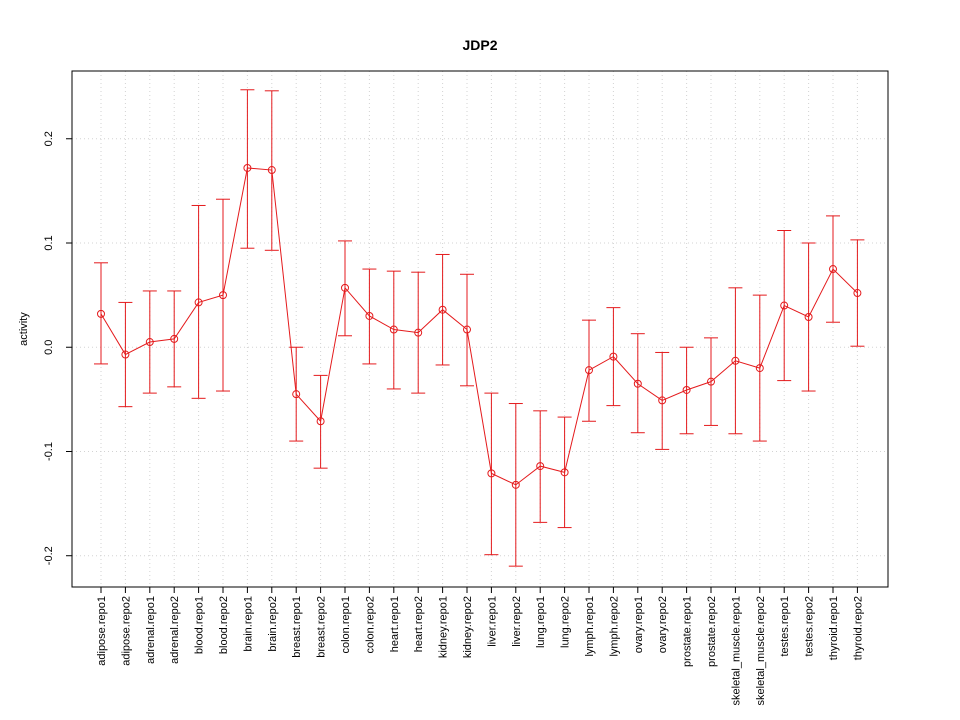 This screenshot has width=960, height=720. Describe the element at coordinates (566, 622) in the screenshot. I see `x-tick-label: lung.repo2` at that location.